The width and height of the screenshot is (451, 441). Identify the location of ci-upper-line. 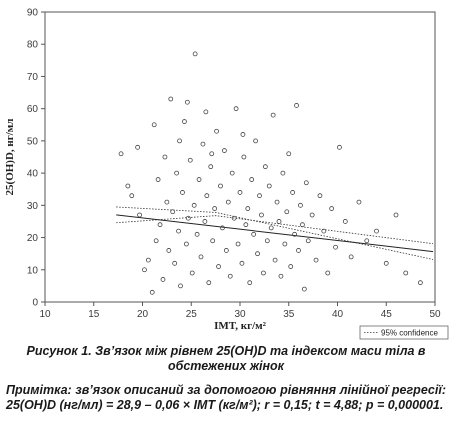
(275, 233).